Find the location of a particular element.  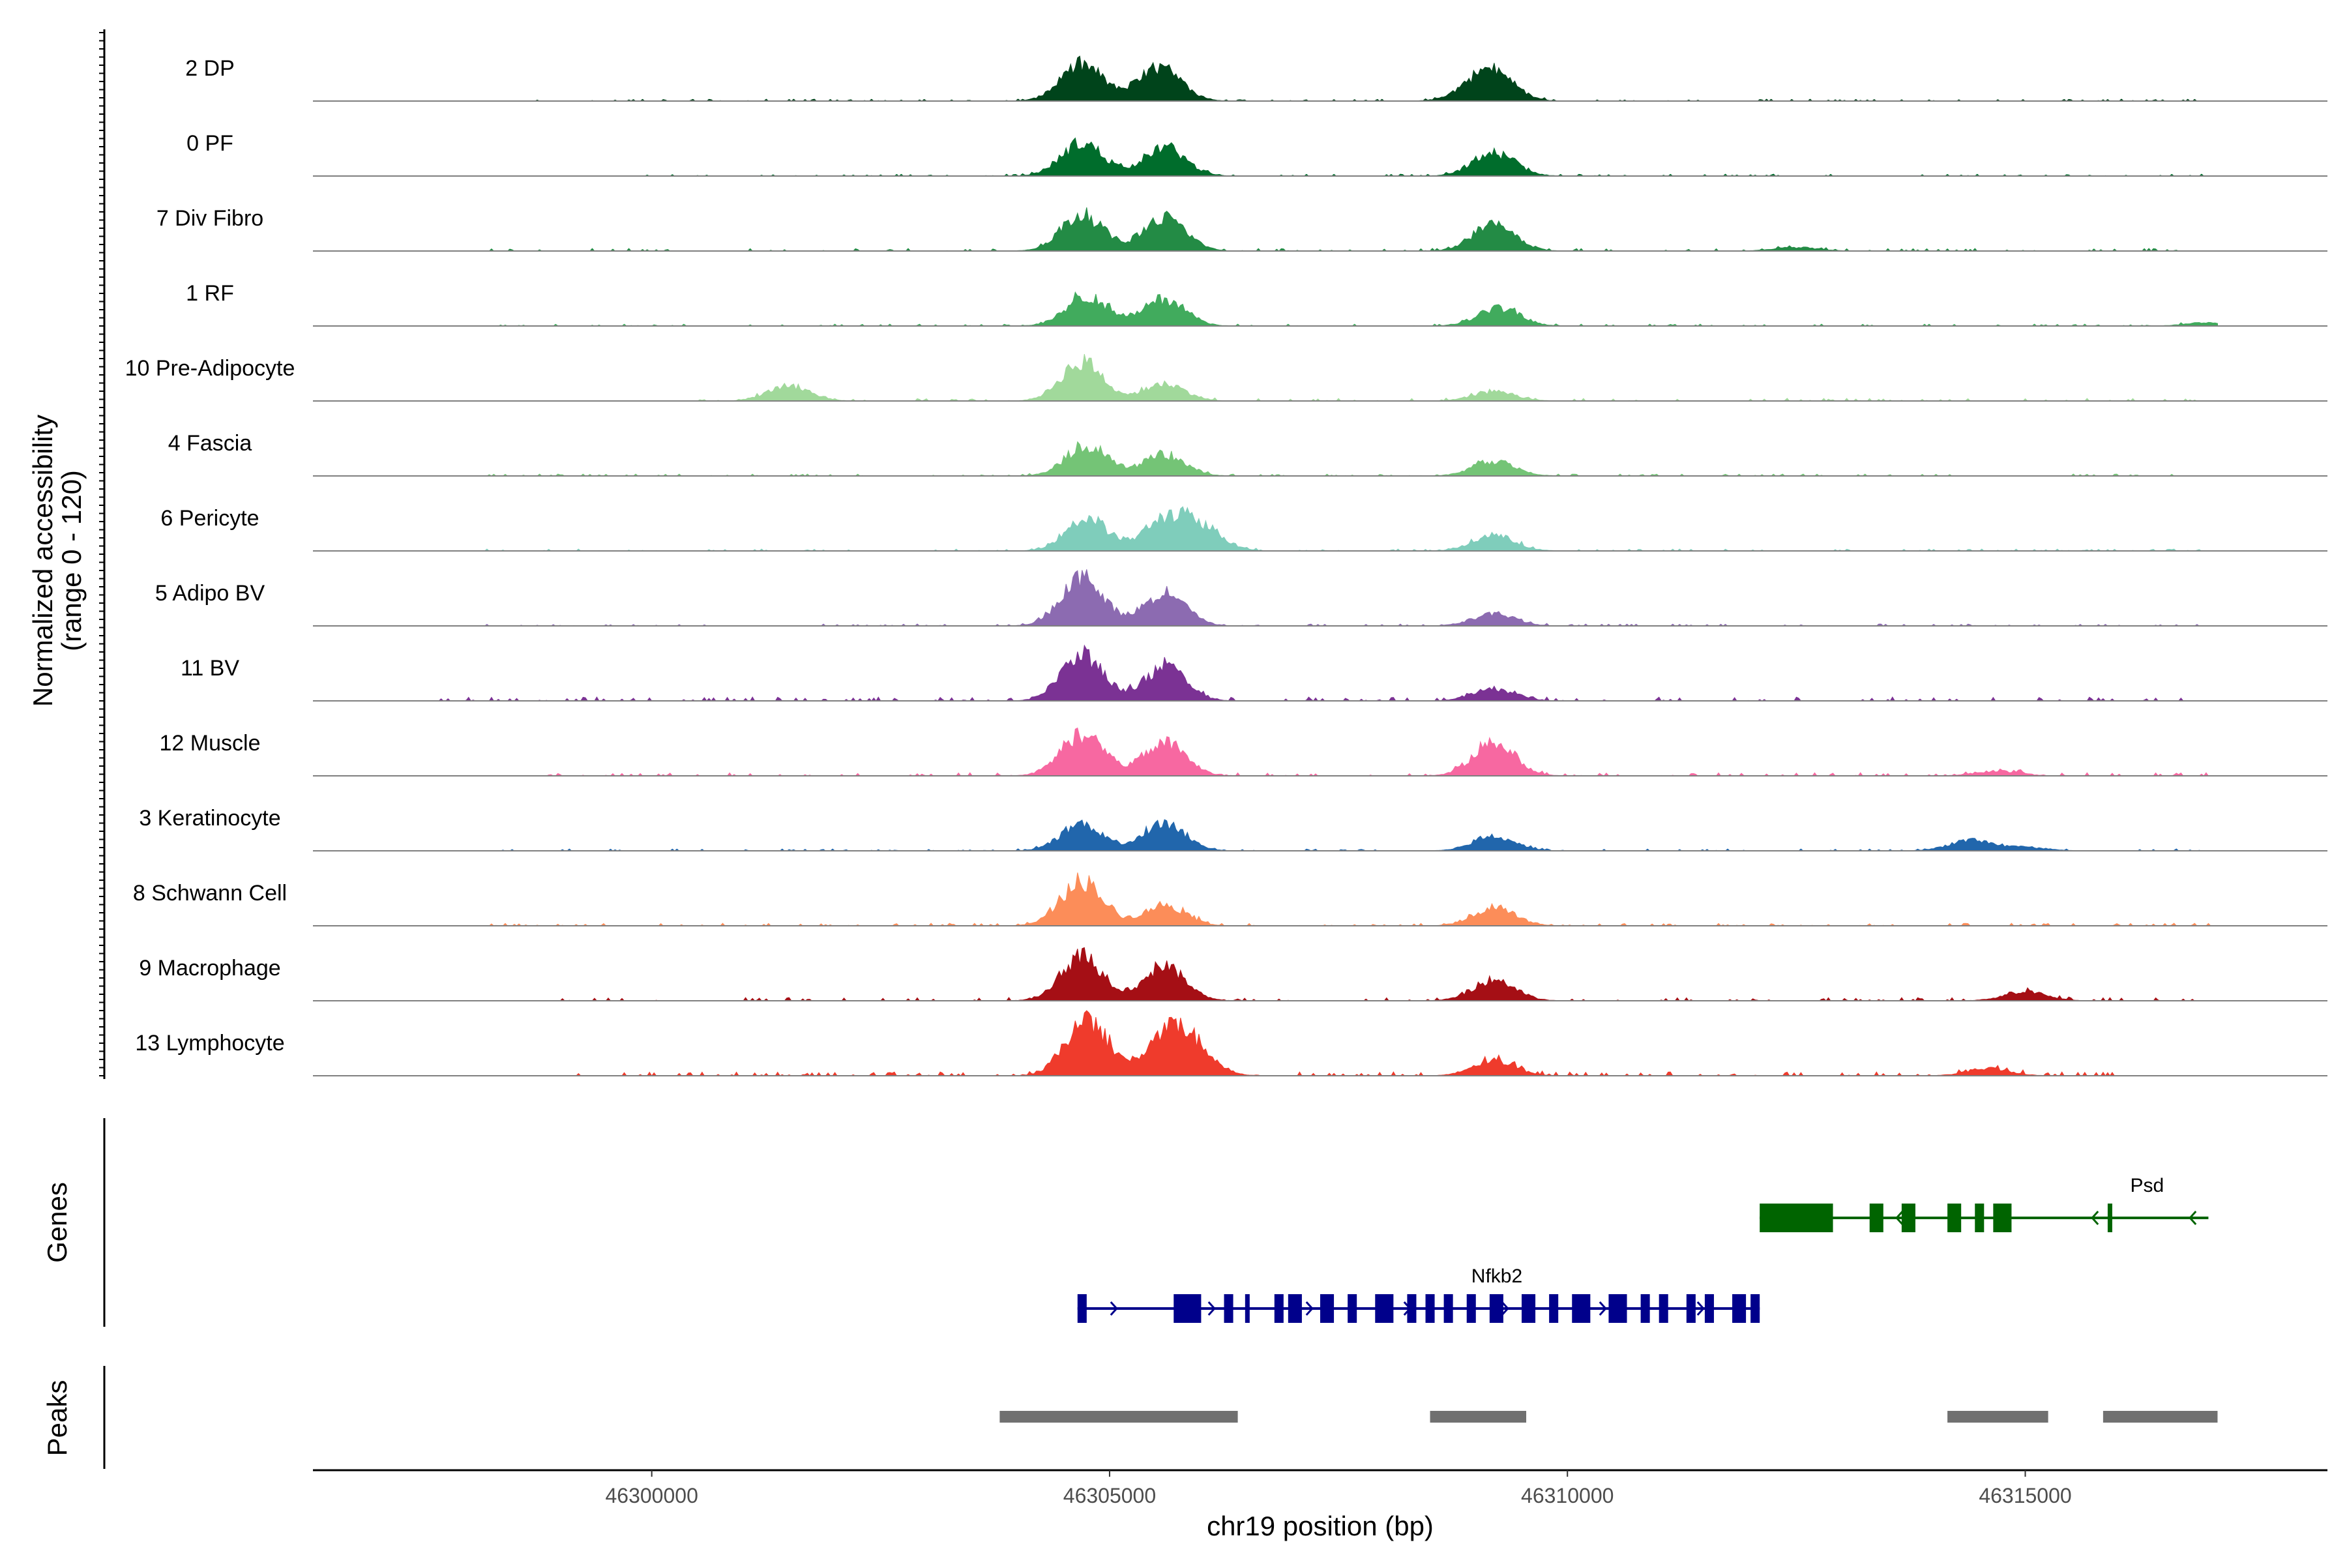

coverage-area-5-adipo-bv is located at coordinates (1320, 598).